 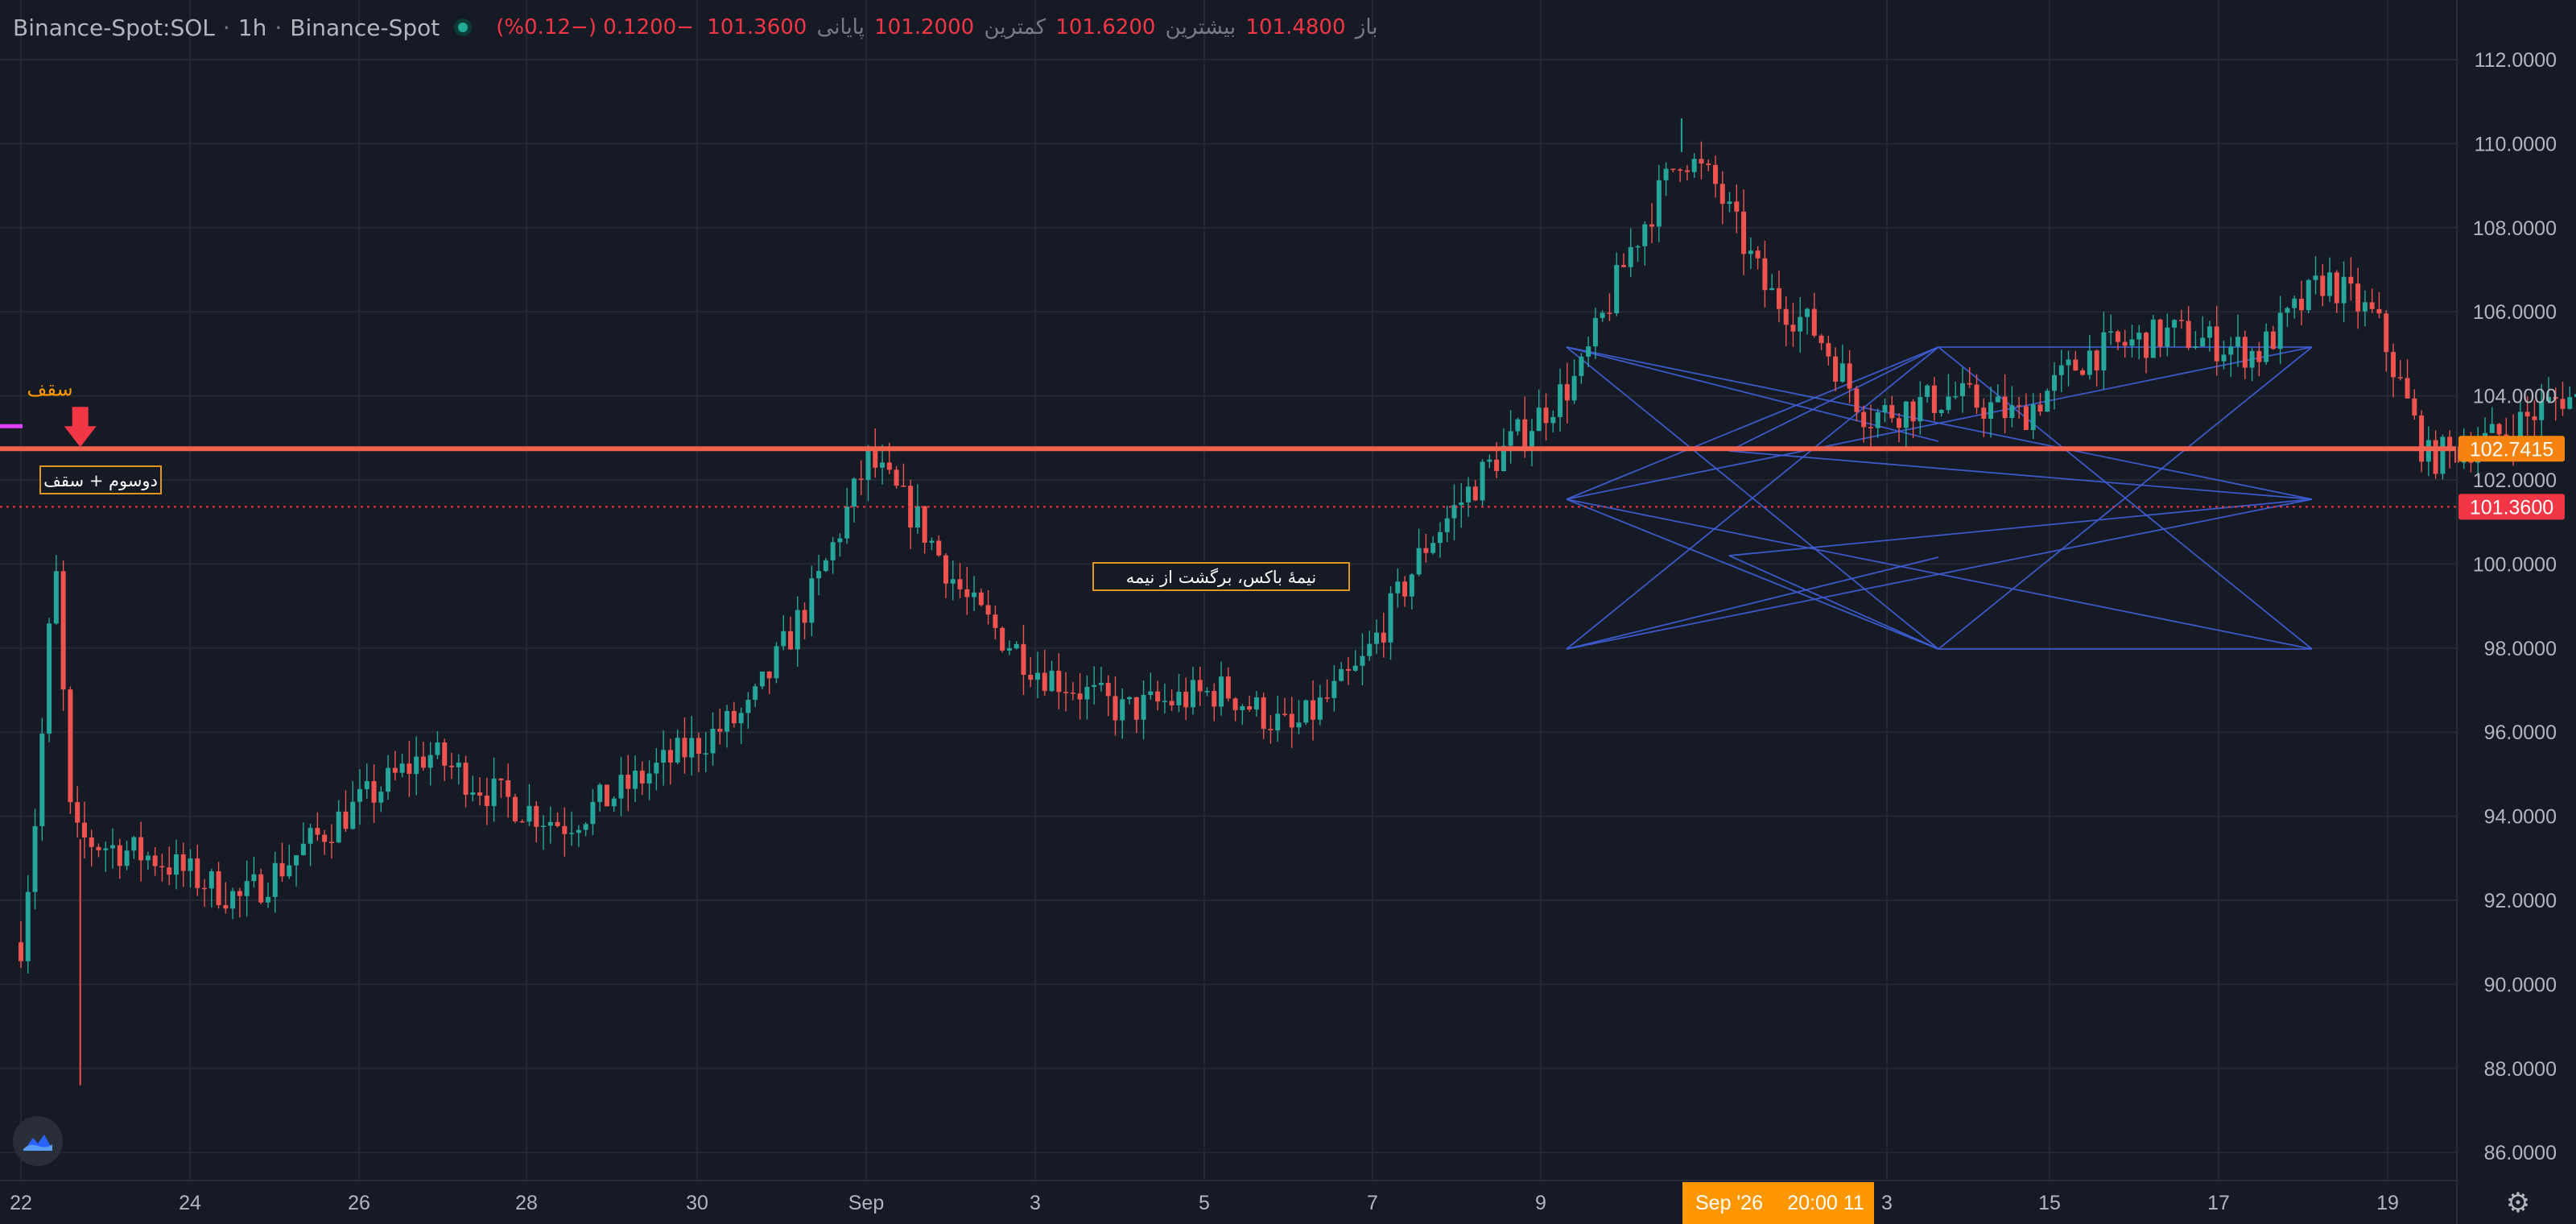 I want to click on time-tick-label: 5, so click(x=1204, y=1203).